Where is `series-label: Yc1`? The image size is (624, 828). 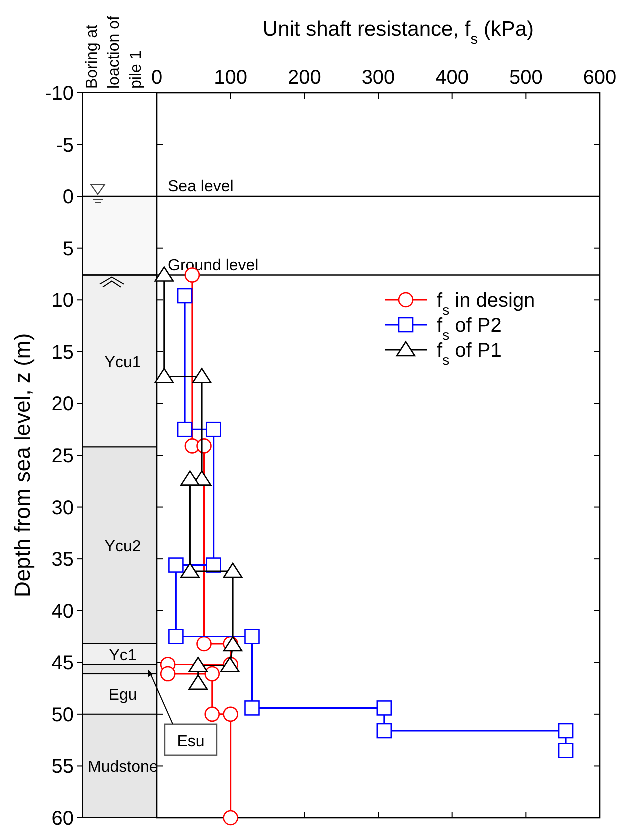
series-label: Yc1 is located at coordinates (123, 655).